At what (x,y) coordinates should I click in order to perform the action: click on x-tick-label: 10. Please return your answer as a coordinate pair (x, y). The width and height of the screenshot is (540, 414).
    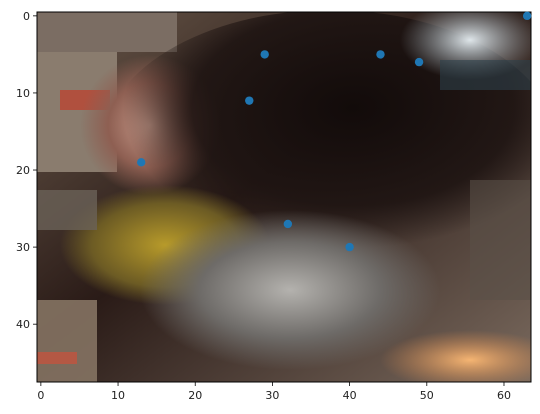
    Looking at the image, I should click on (118, 395).